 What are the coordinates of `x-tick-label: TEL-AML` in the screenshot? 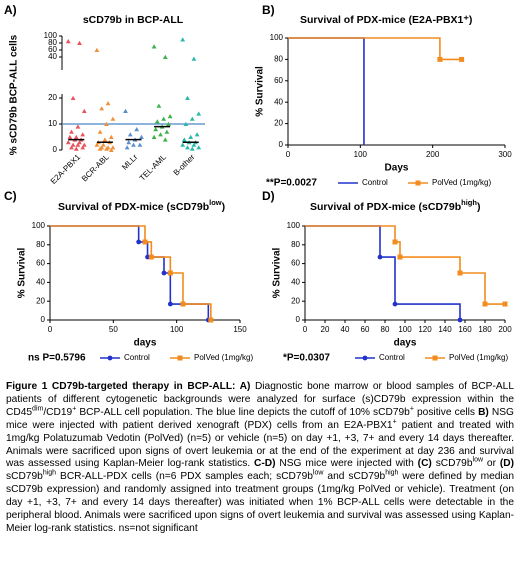 It's located at (153, 167).